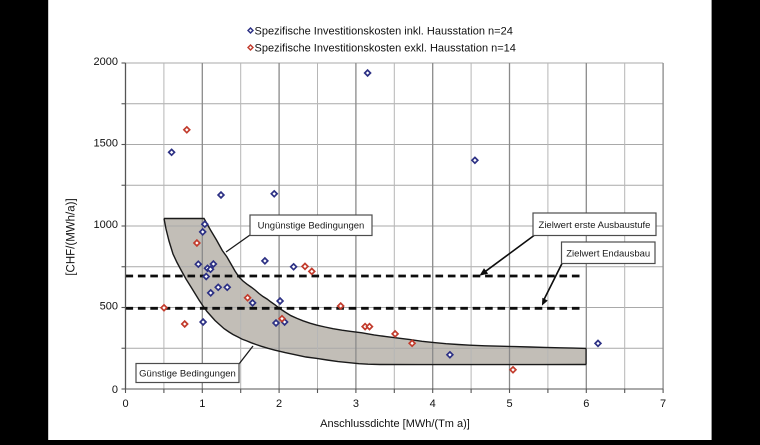 This screenshot has width=760, height=445. What do you see at coordinates (663, 404) in the screenshot?
I see `svg-text: 7` at bounding box center [663, 404].